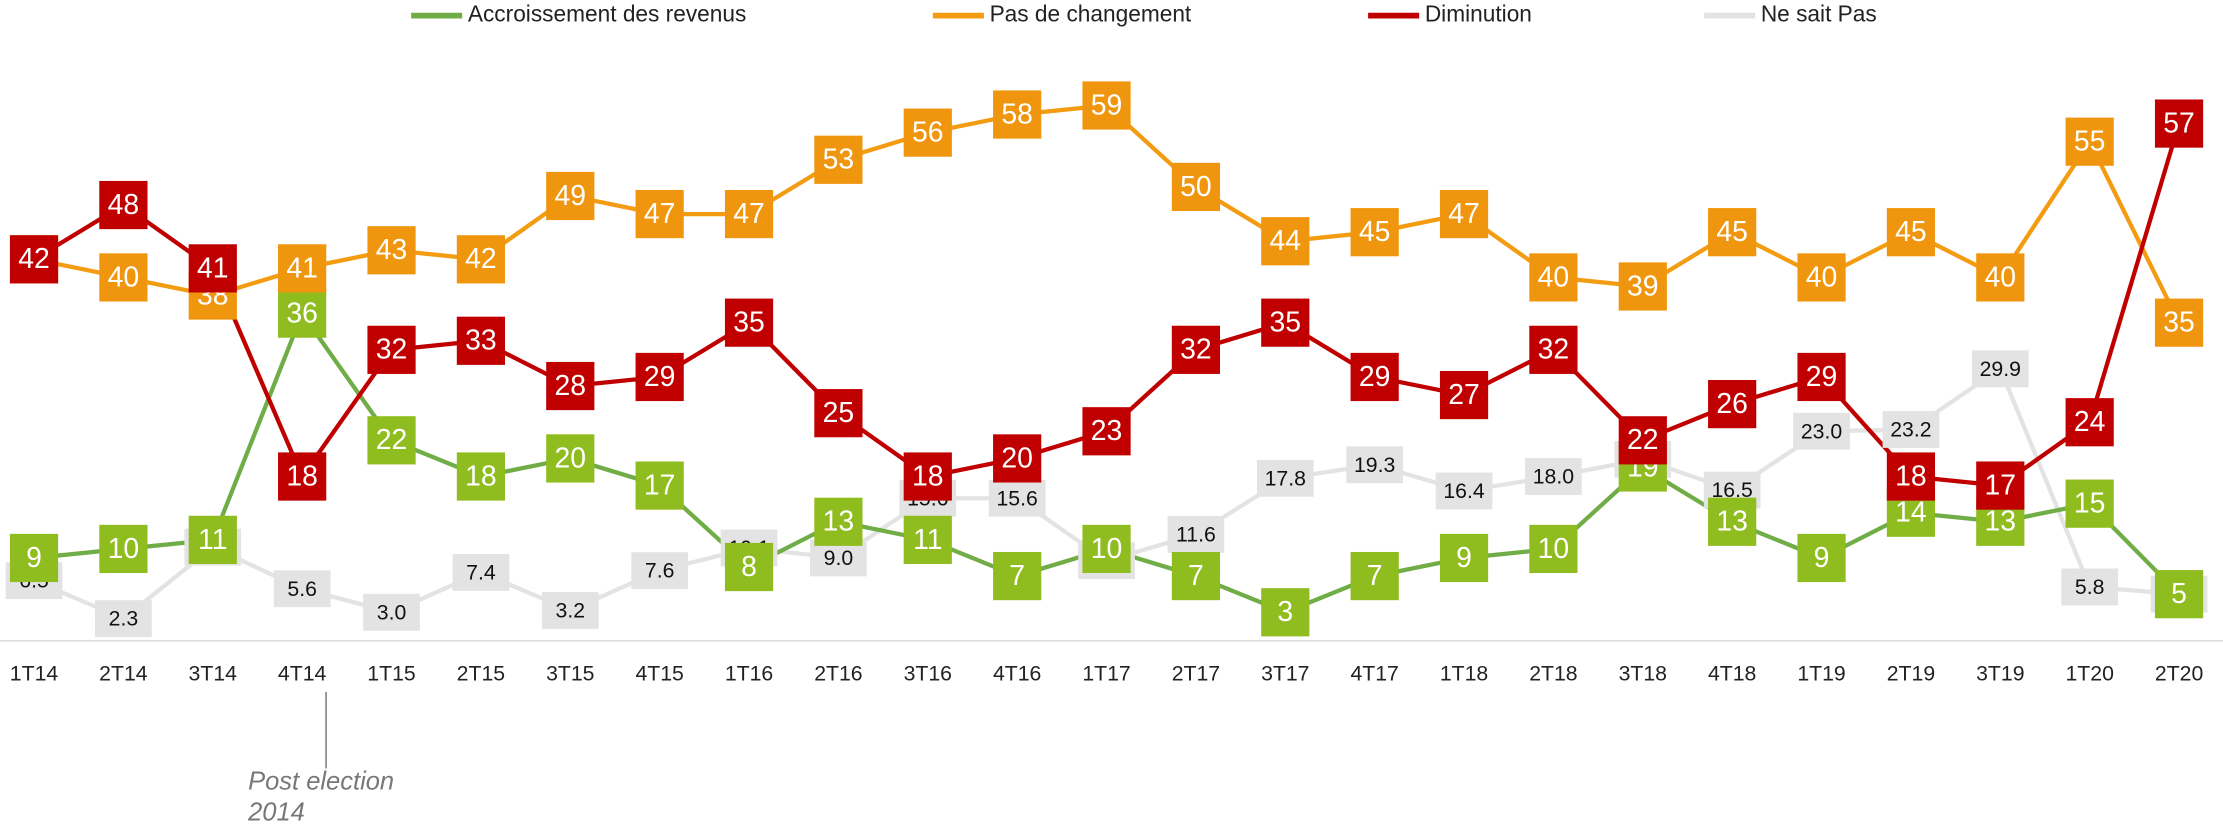 The image size is (2223, 828). What do you see at coordinates (1106, 673) in the screenshot?
I see `x-tick-label: 1T17` at bounding box center [1106, 673].